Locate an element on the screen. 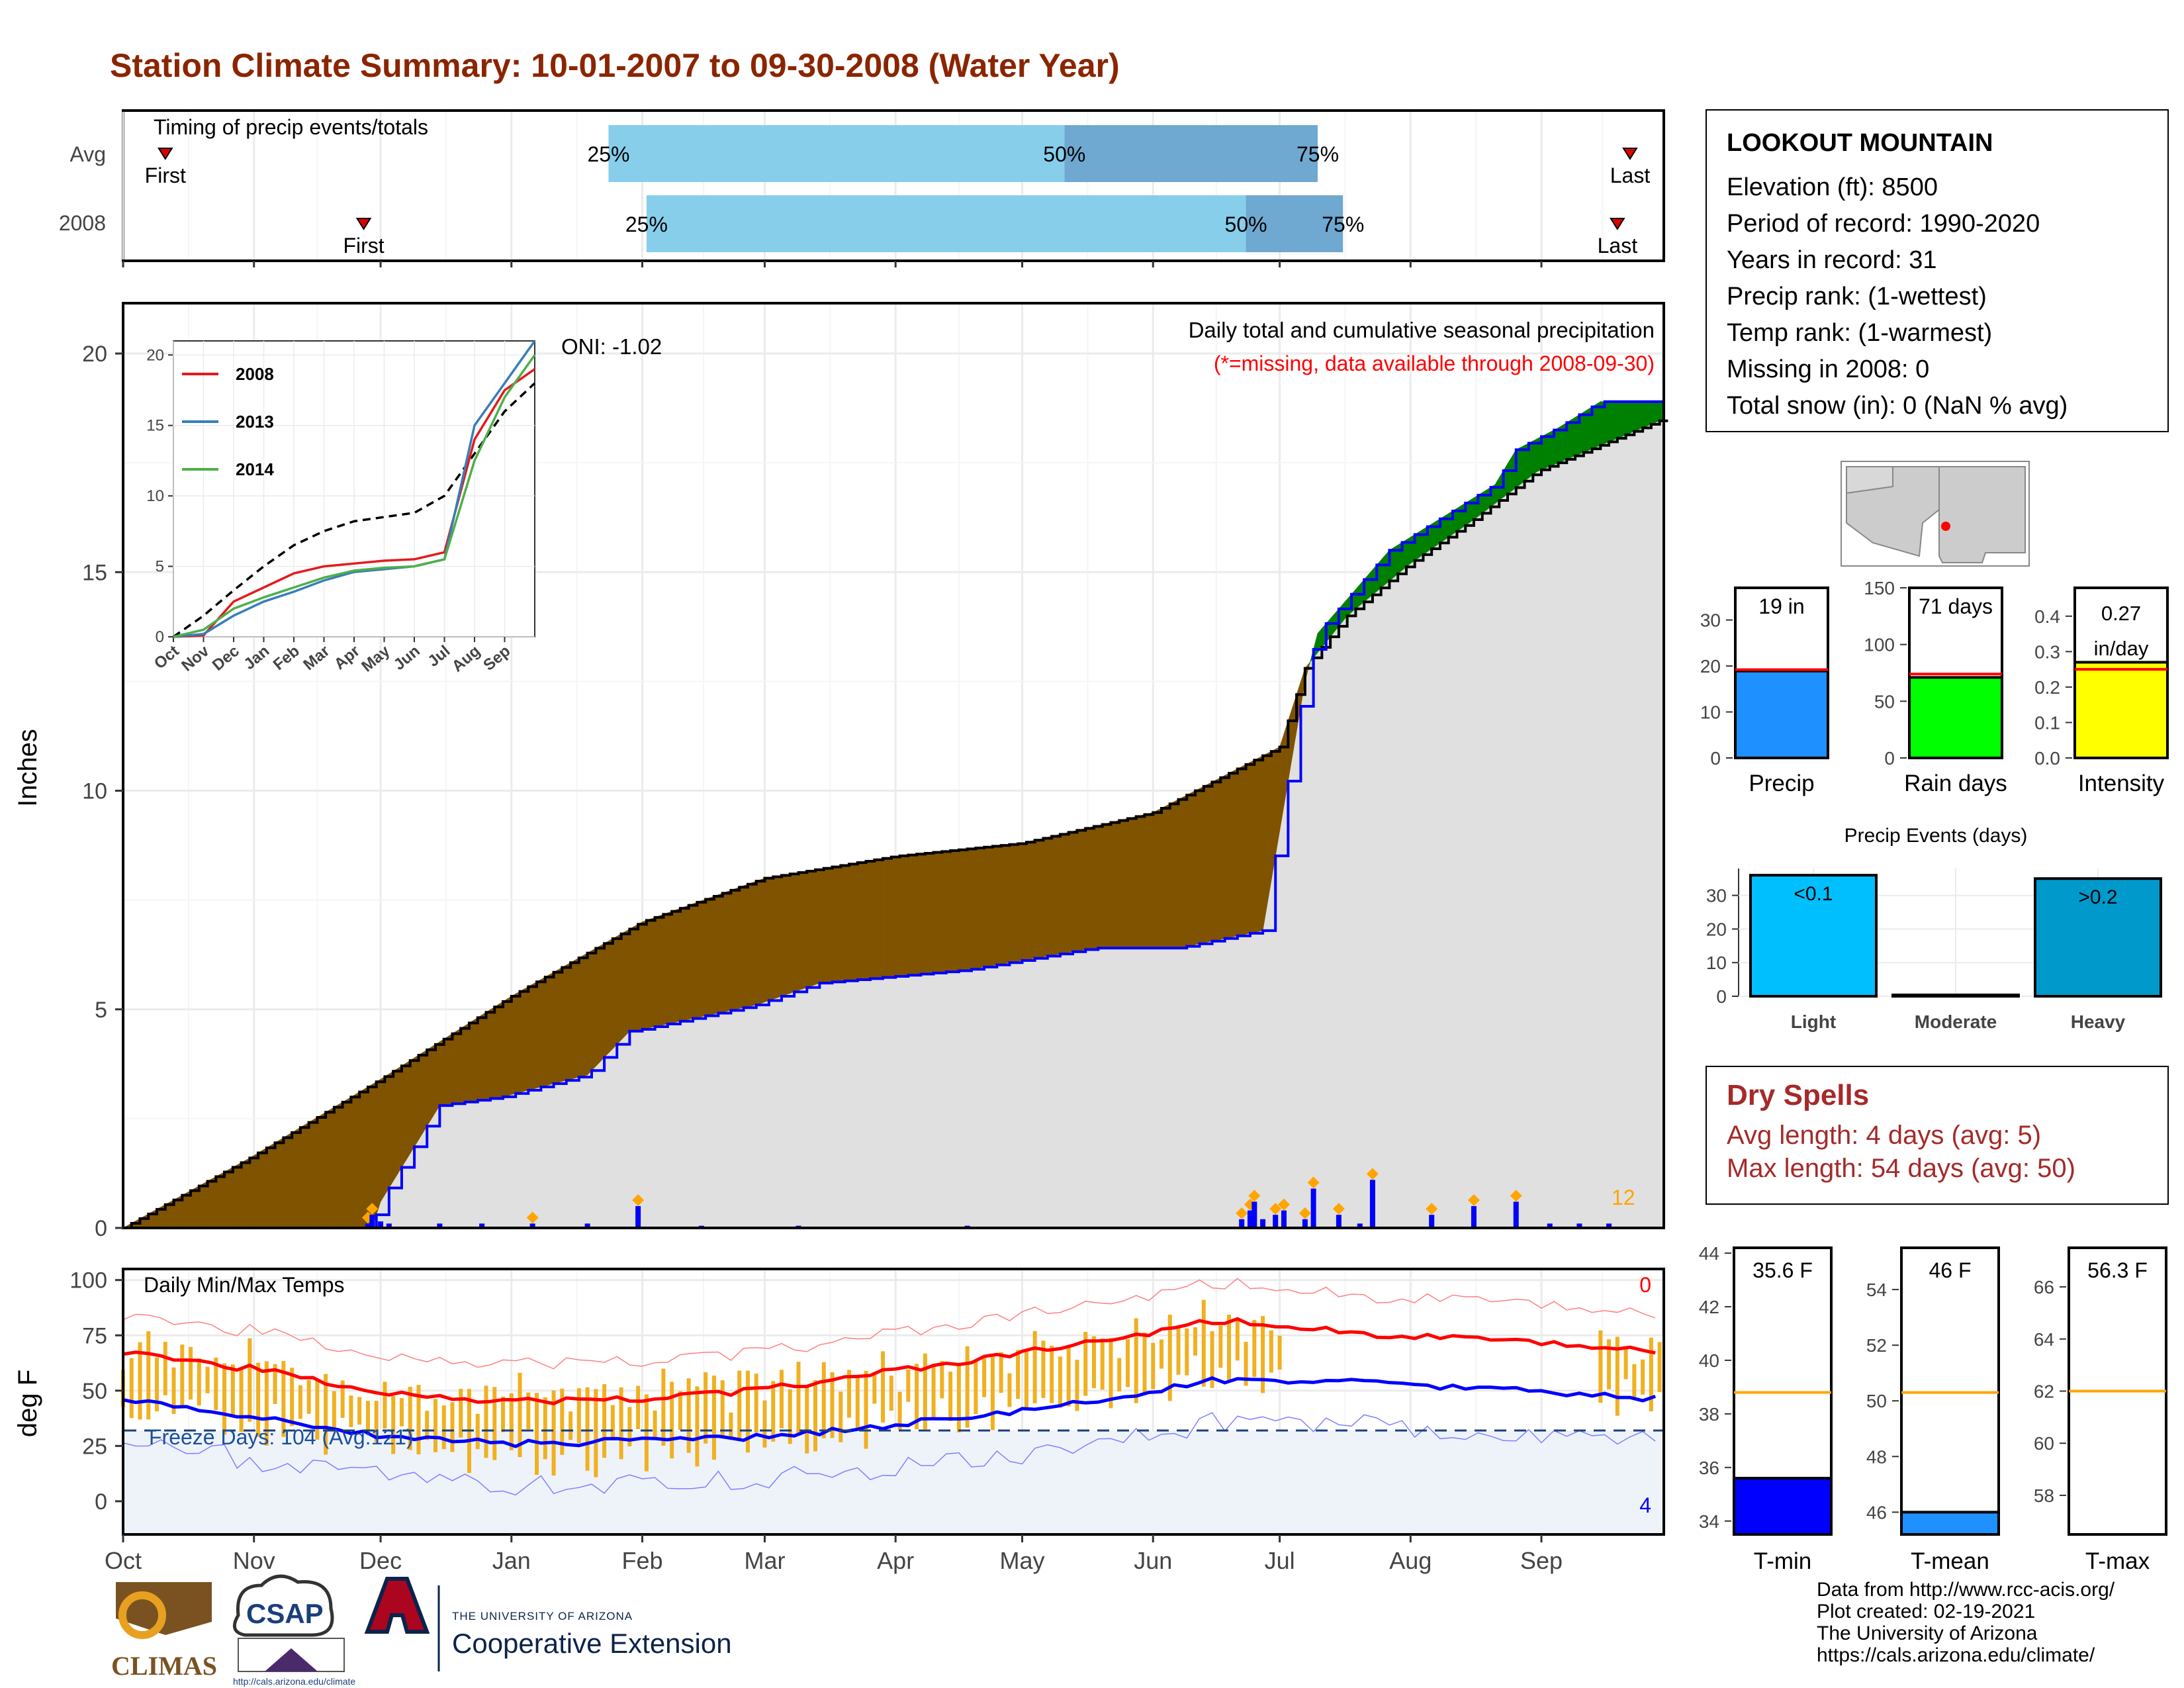 This screenshot has height=1688, width=2184. temp-bar-value-label: 35.6 F is located at coordinates (1783, 1270).